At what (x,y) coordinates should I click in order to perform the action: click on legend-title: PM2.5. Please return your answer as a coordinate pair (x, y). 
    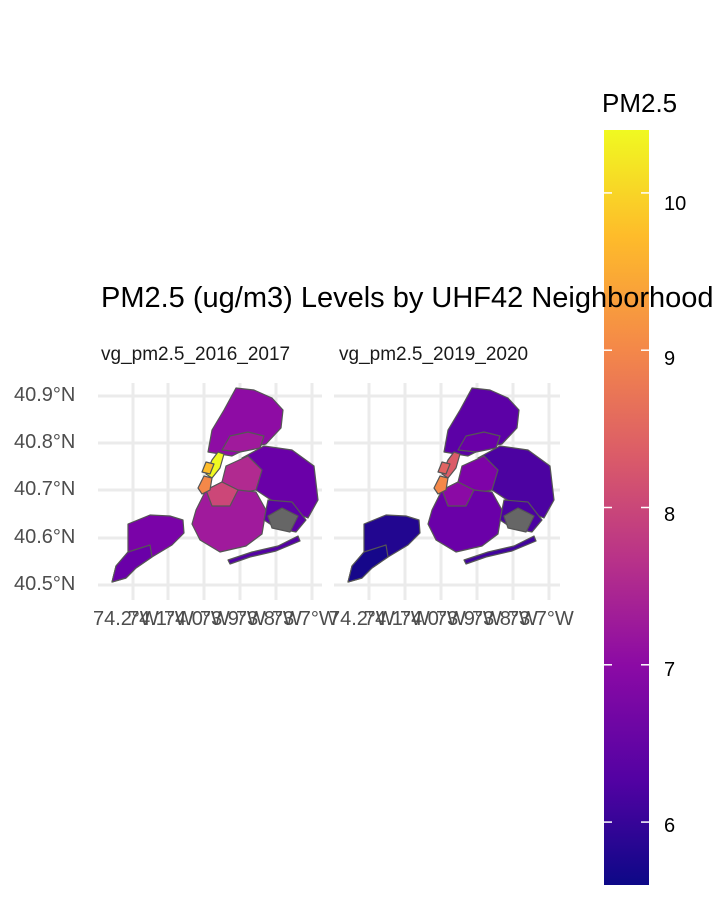
    Looking at the image, I should click on (640, 103).